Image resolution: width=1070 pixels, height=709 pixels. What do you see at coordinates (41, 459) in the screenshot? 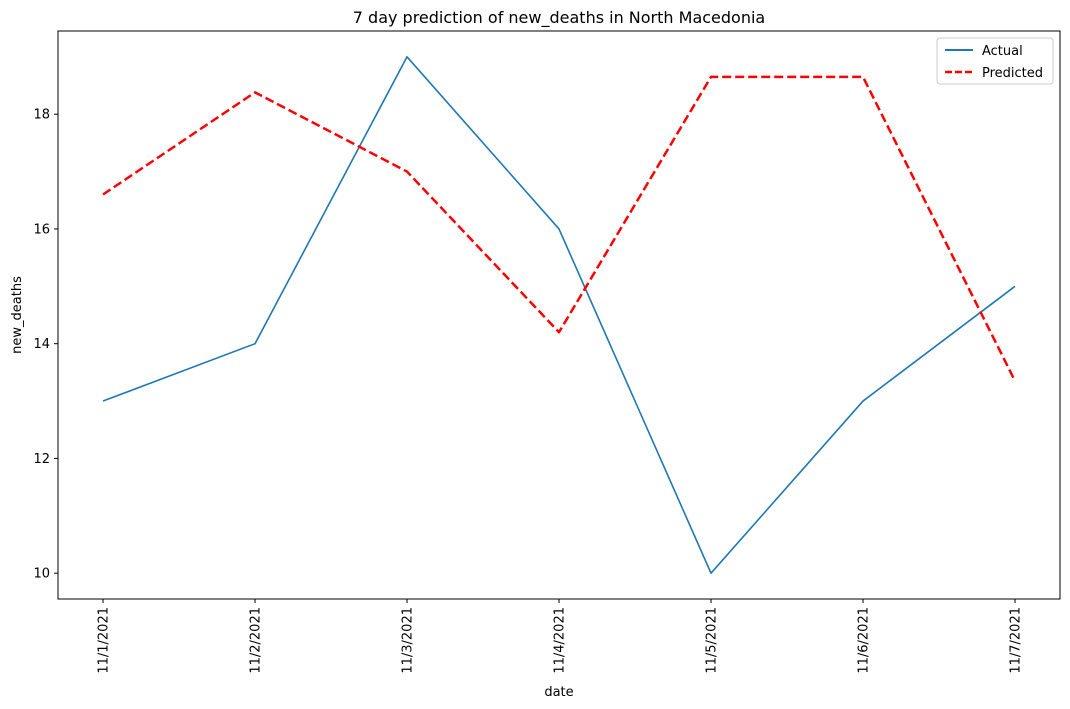
I see `y-tick-label: 12` at bounding box center [41, 459].